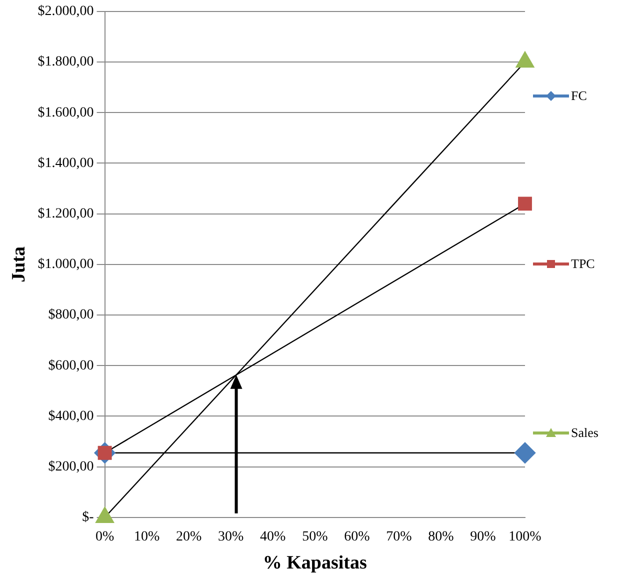 The width and height of the screenshot is (633, 583). I want to click on legend-label: TPC, so click(583, 264).